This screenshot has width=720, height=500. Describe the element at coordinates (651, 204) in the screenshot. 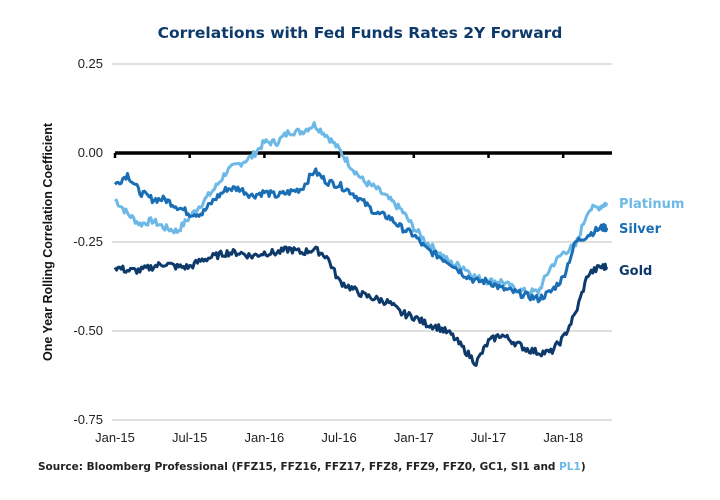

I see `legend-label-platinum: Platinum` at that location.